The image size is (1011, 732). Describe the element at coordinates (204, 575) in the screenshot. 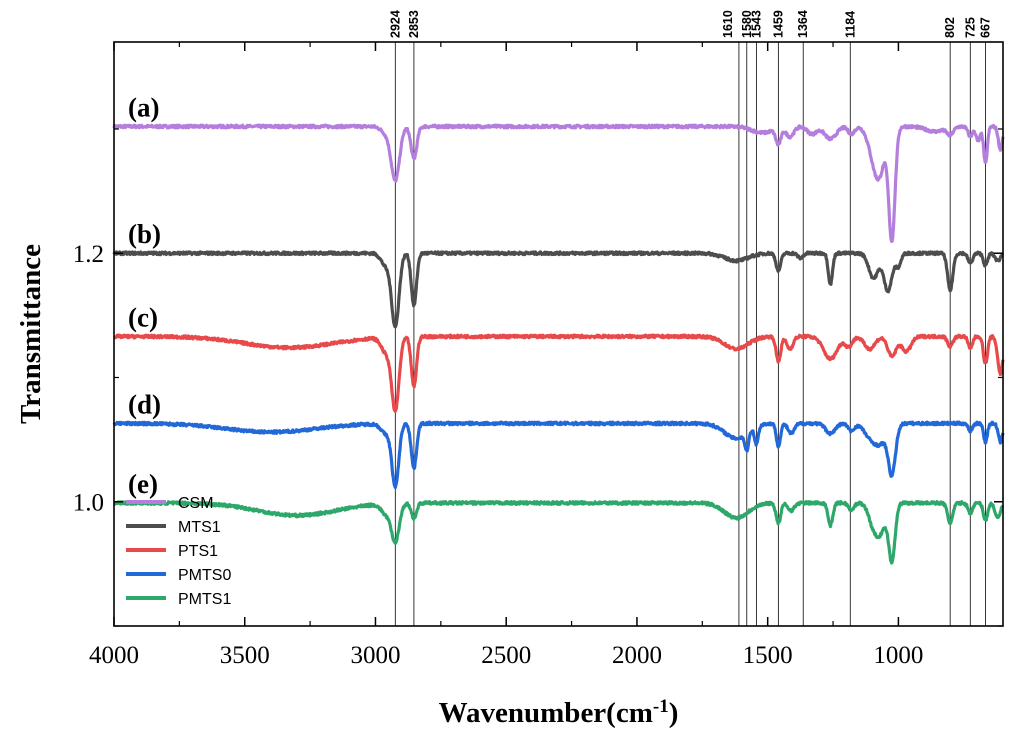

I see `legend-label-pmts0: PMTS0` at that location.